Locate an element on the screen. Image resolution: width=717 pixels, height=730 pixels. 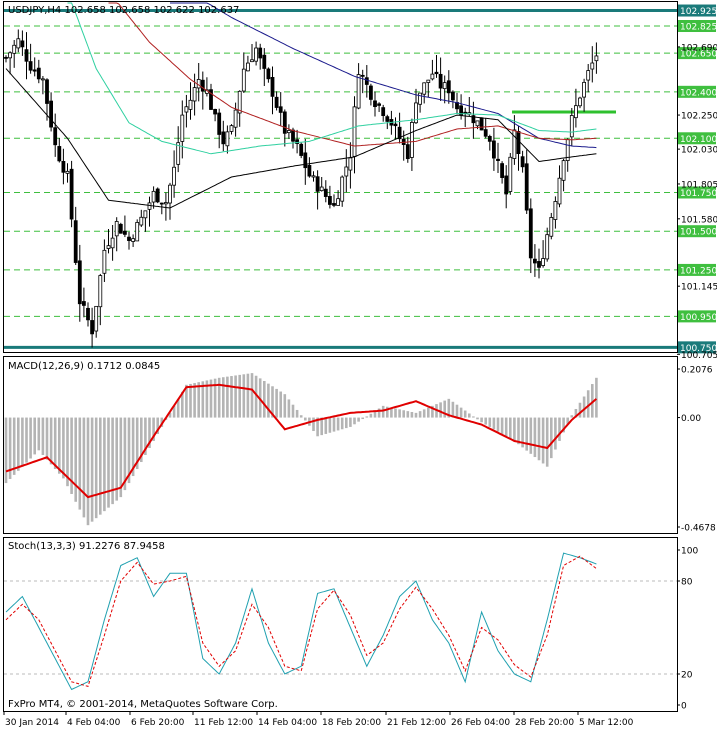
stoch-axis-label: 80 is located at coordinates (687, 583).